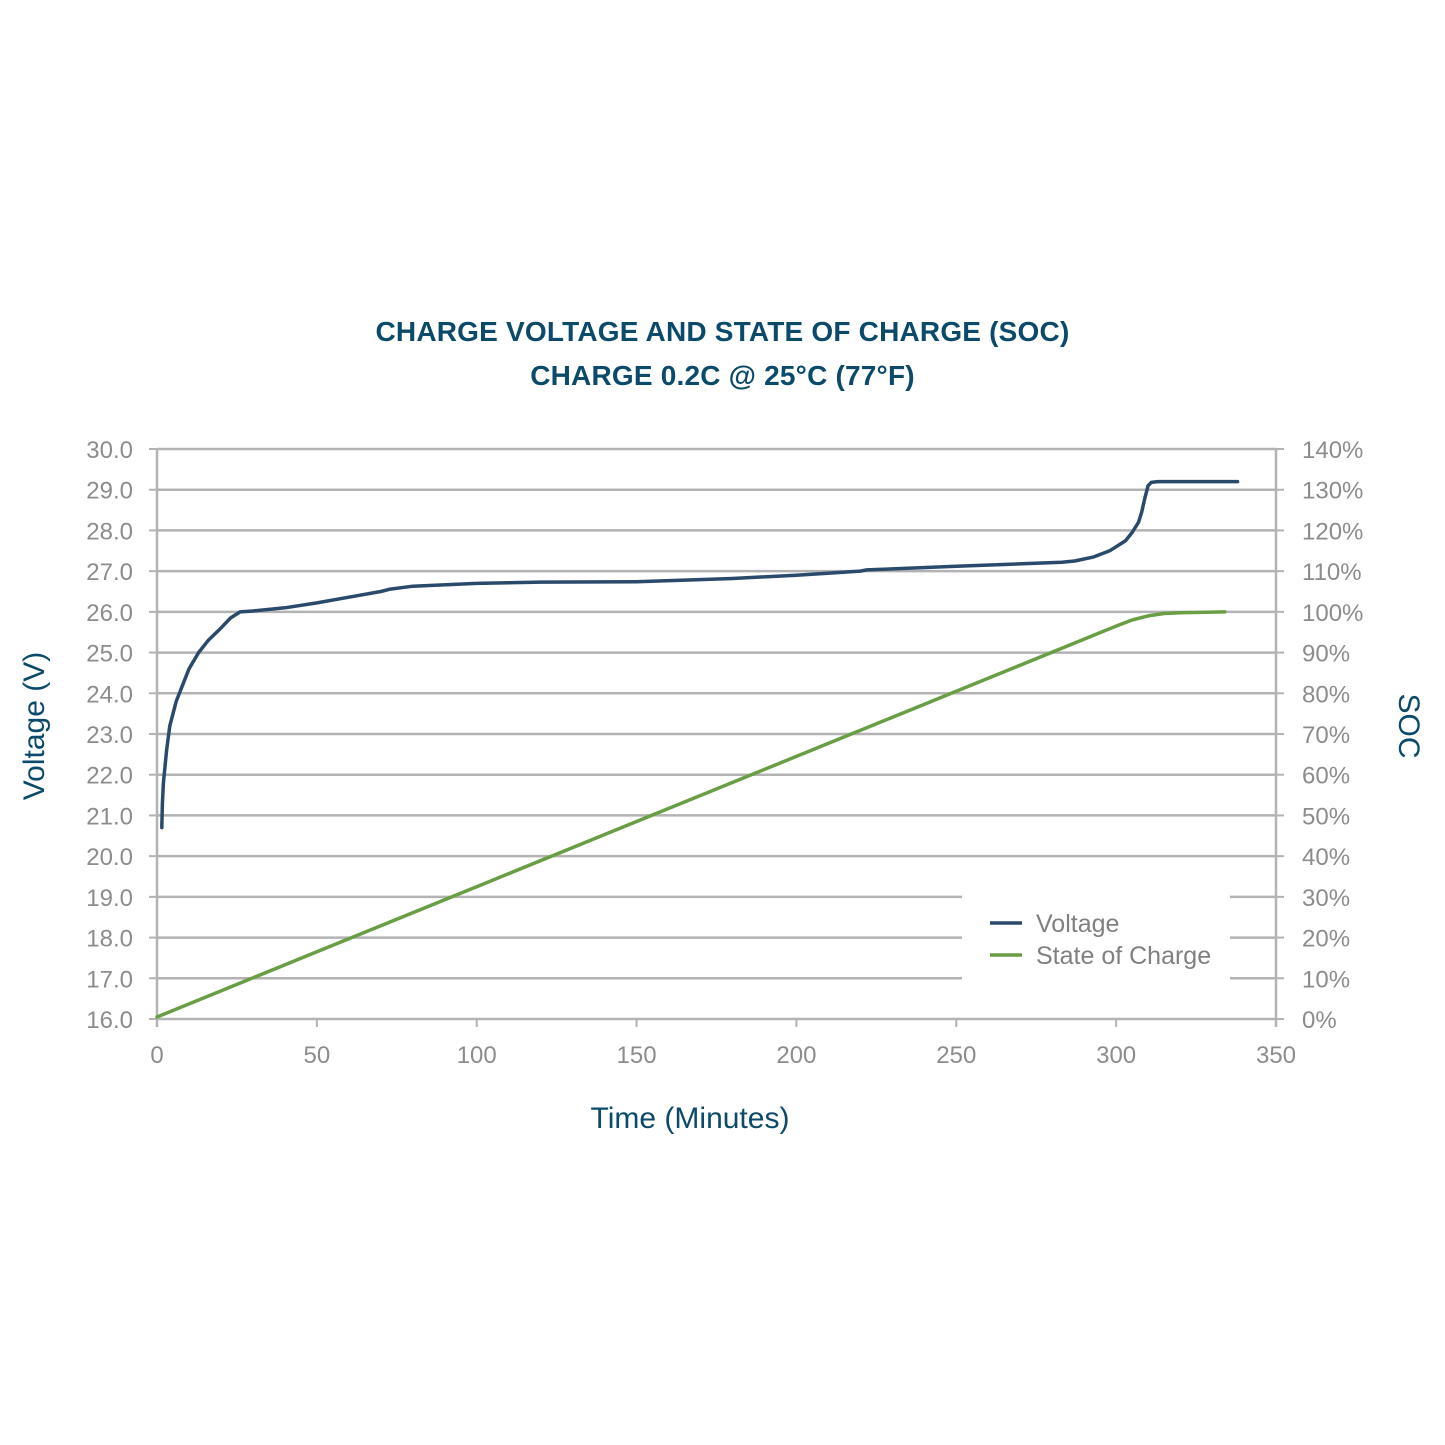  Describe the element at coordinates (109, 776) in the screenshot. I see `y-tick-label-left: 22.0` at that location.